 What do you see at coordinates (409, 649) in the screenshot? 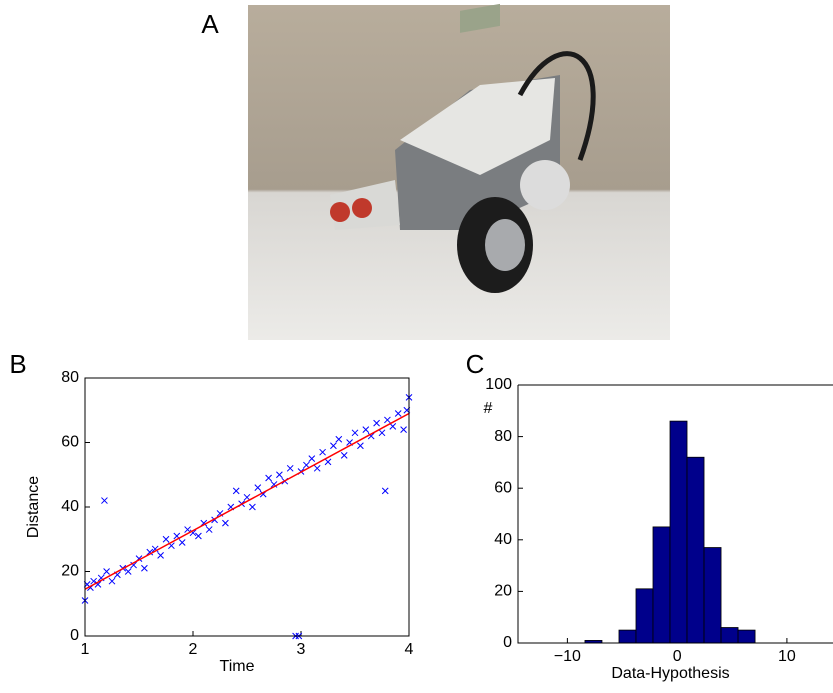
I see `x-tick-label: 4` at bounding box center [409, 649].